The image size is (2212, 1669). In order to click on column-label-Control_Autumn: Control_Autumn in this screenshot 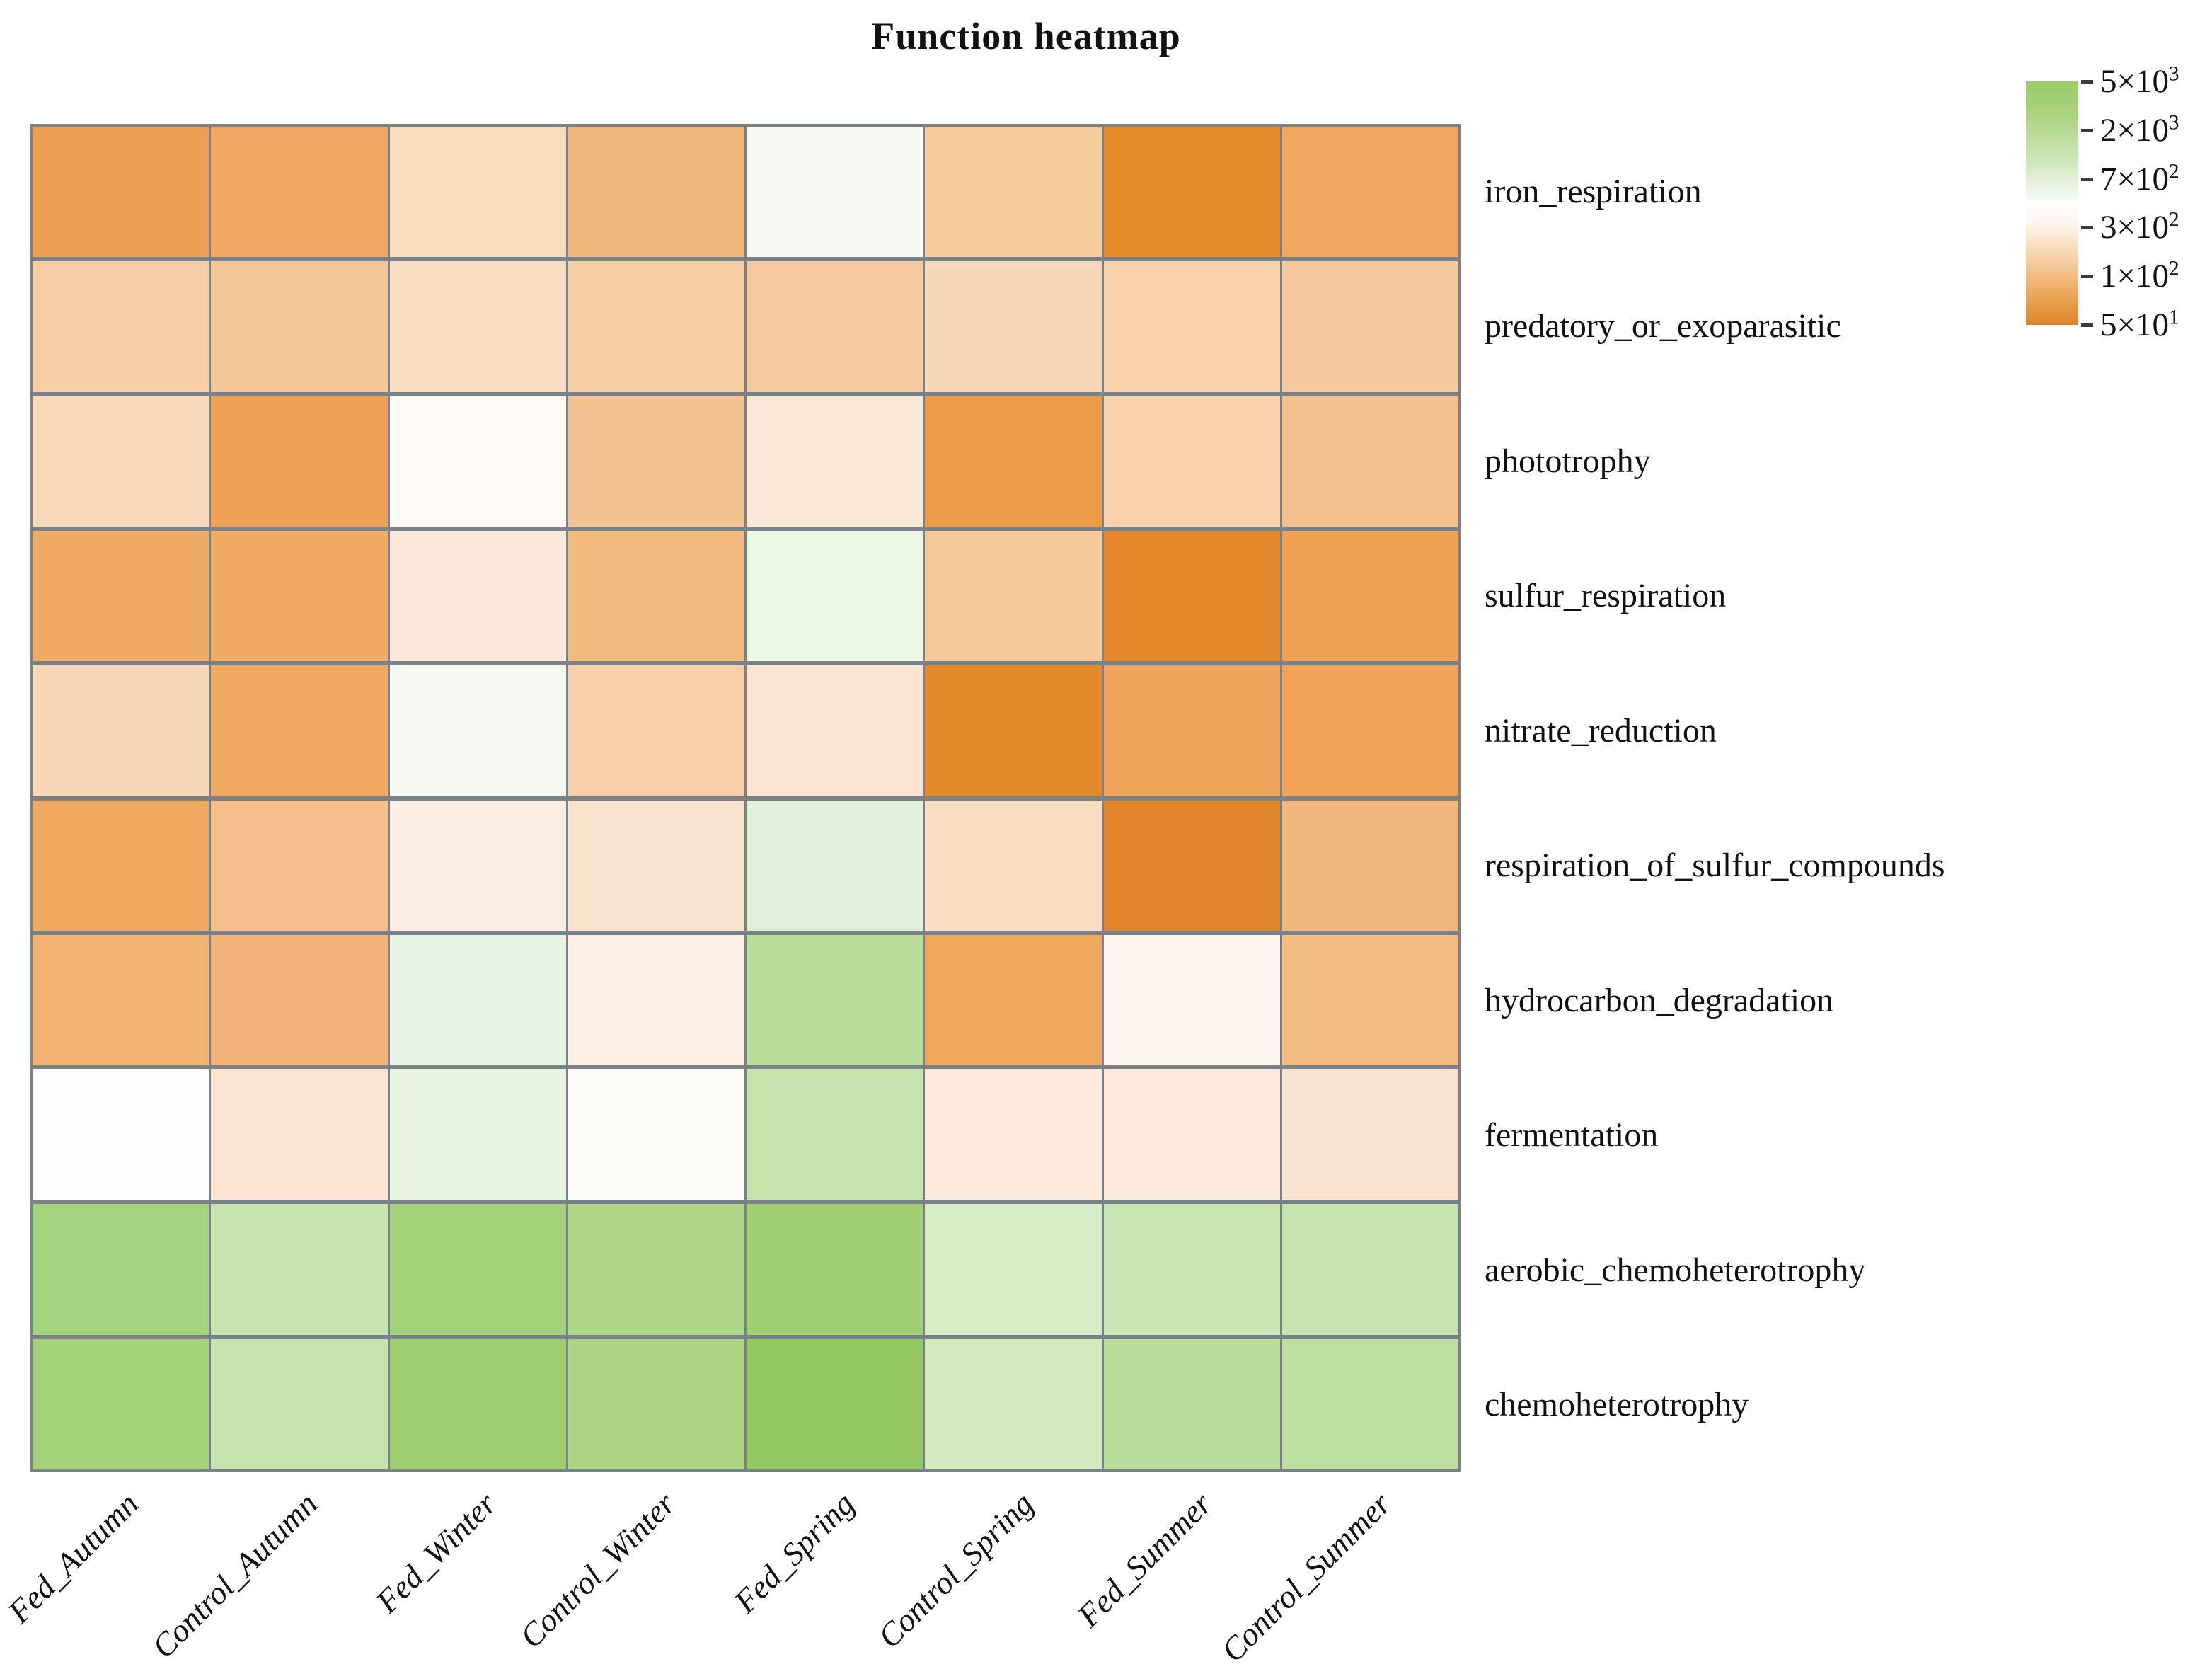, I will do `click(234, 1575)`.